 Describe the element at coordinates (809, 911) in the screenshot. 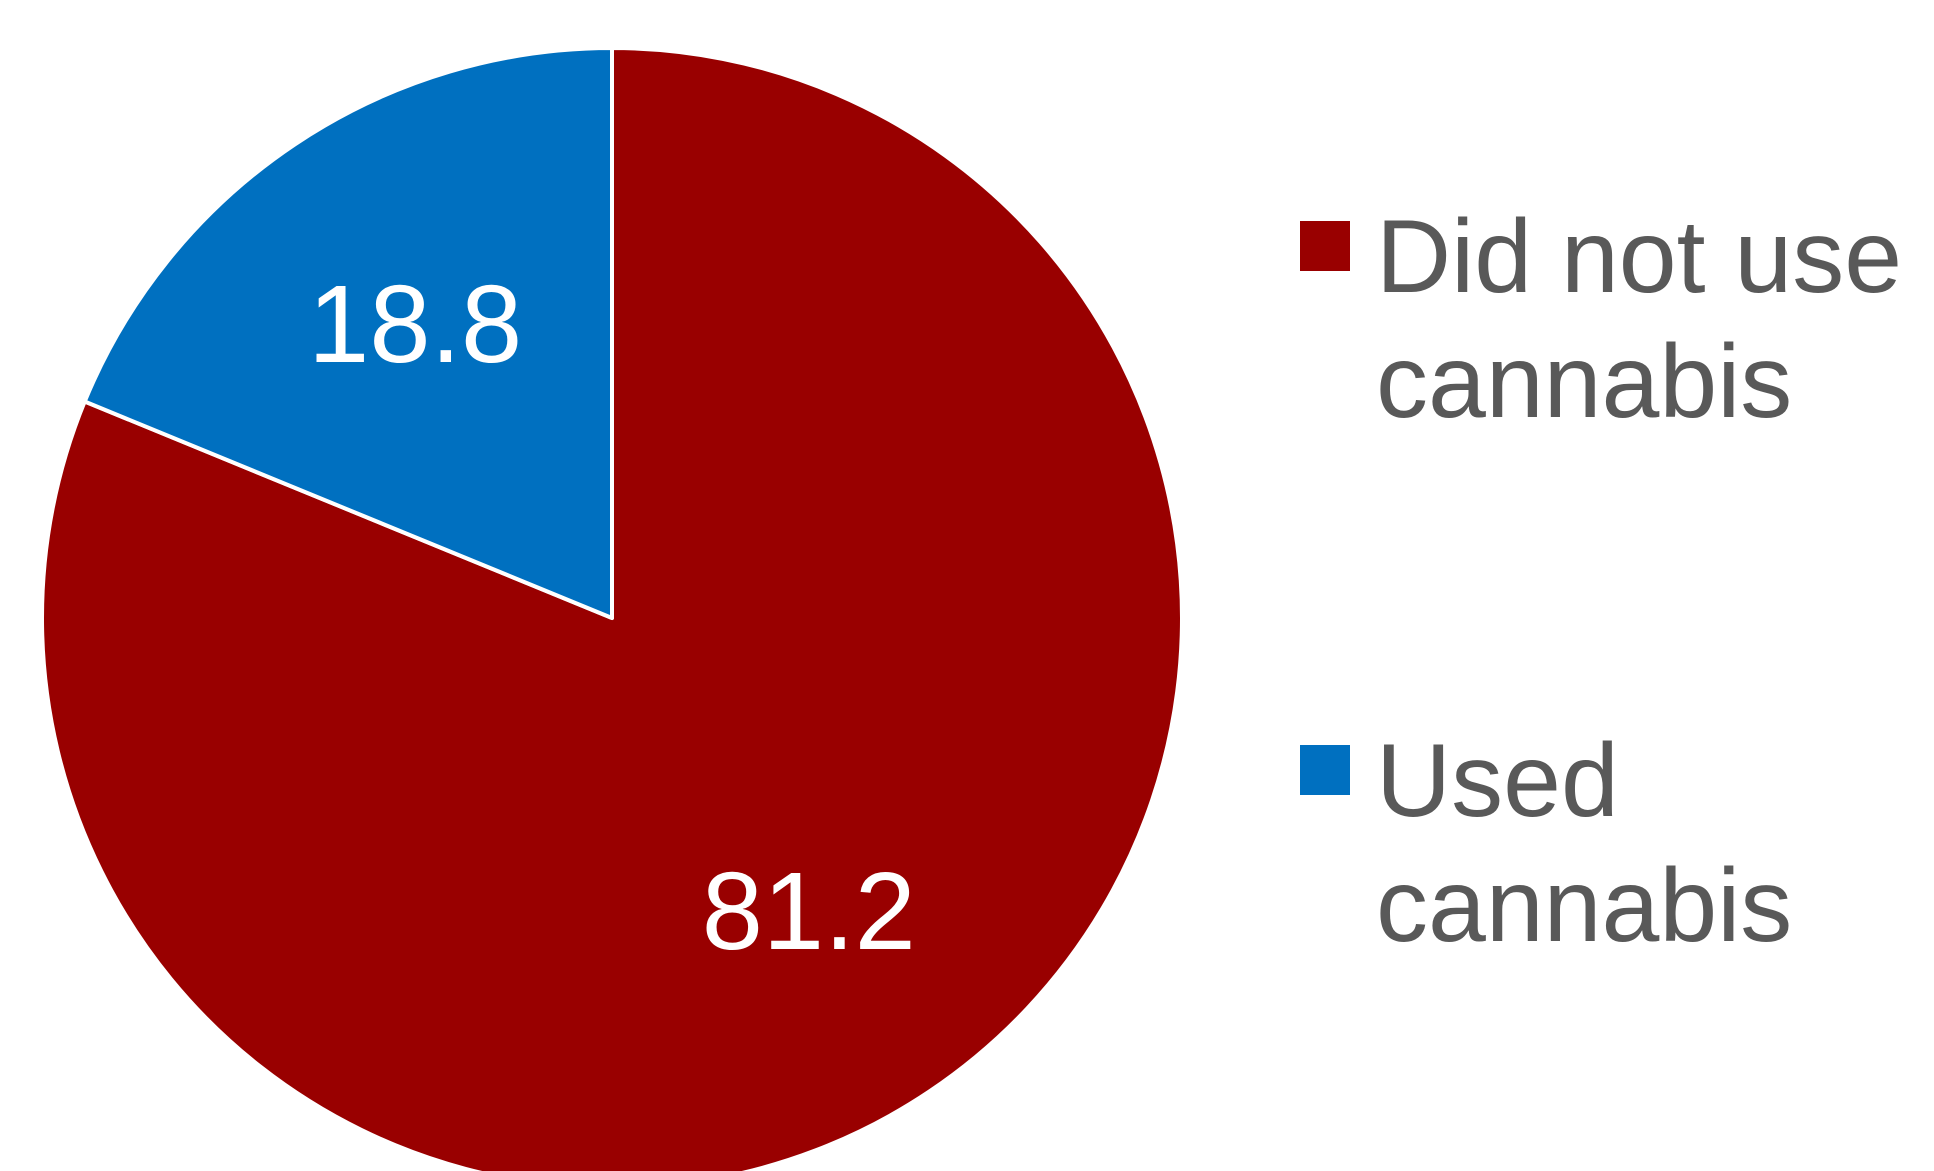

I see `data-label-did-not-use-cannabis: 81.2` at that location.